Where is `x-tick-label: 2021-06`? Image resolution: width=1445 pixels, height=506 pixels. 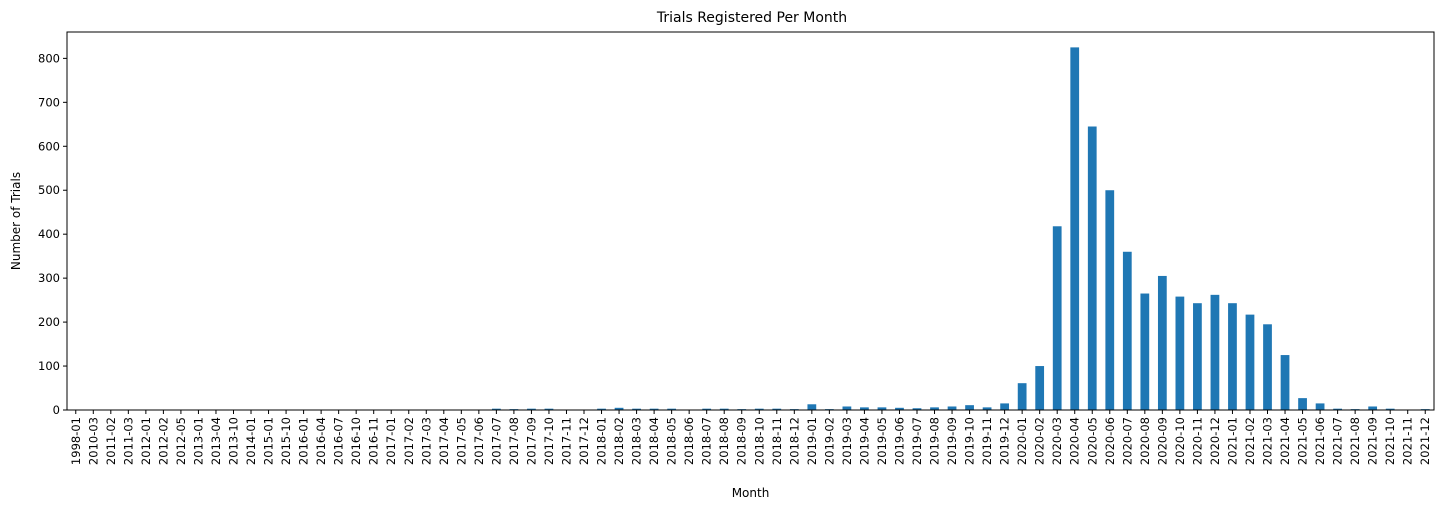 x-tick-label: 2021-06 is located at coordinates (1320, 441).